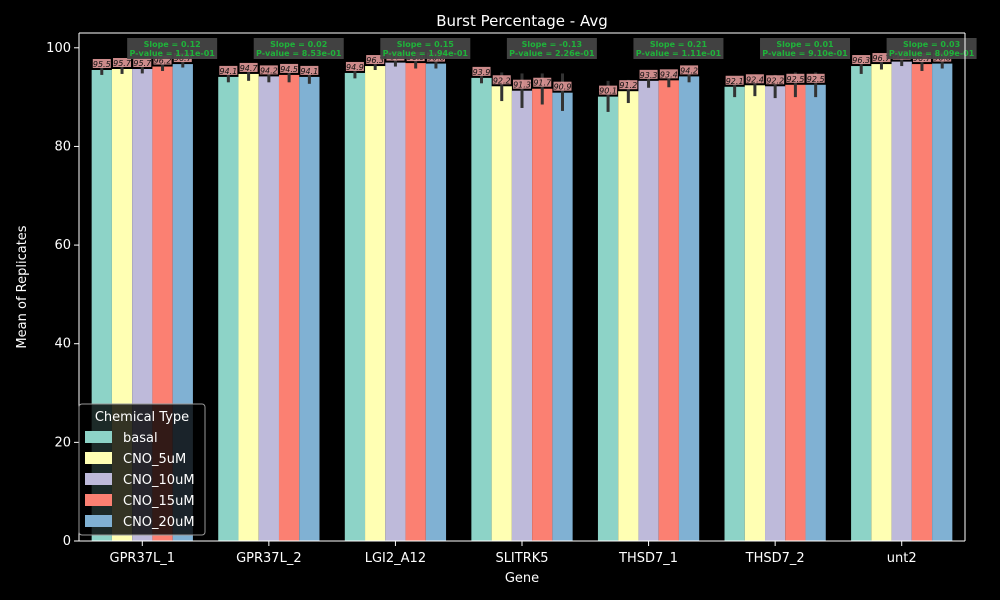  I want to click on slope-annotation-box-unt2, so click(931, 48).